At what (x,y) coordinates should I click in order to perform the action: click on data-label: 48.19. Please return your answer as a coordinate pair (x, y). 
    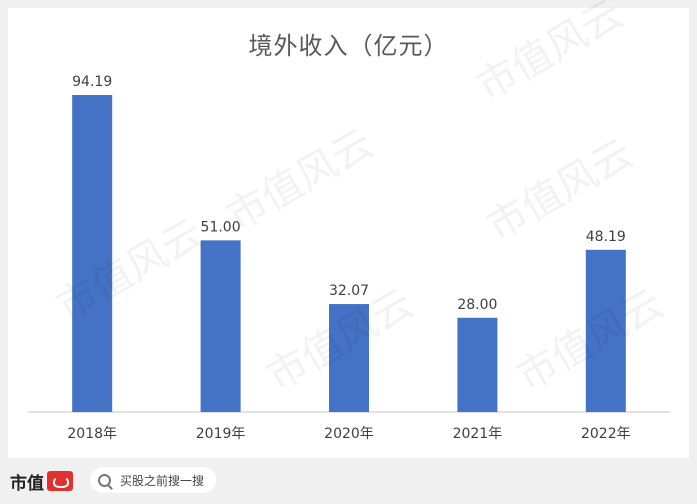
    Looking at the image, I should click on (606, 237).